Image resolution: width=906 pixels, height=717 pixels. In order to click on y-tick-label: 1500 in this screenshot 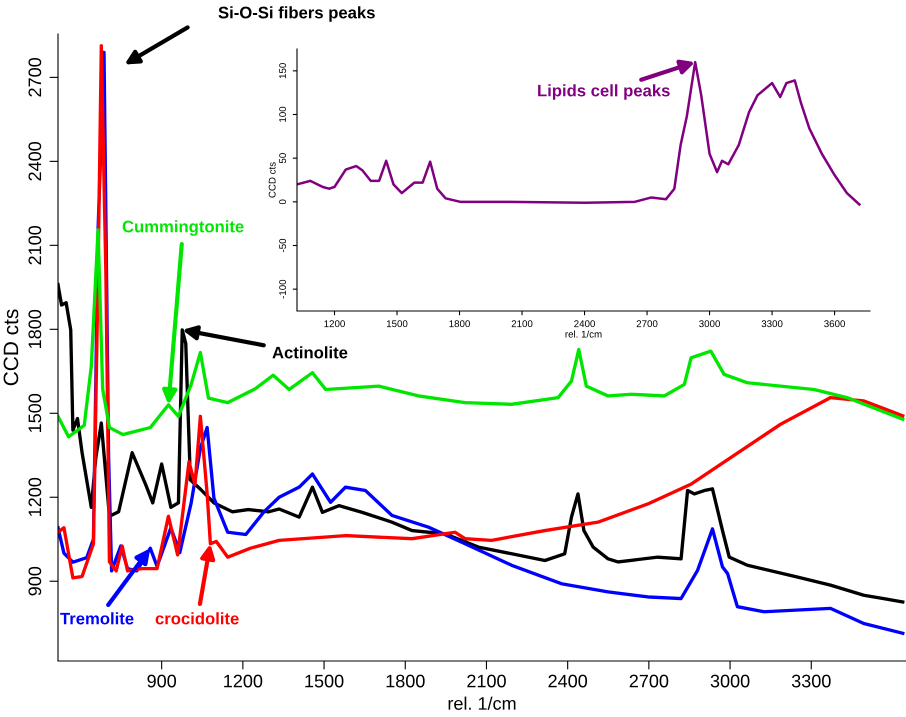, I will do `click(35, 413)`.